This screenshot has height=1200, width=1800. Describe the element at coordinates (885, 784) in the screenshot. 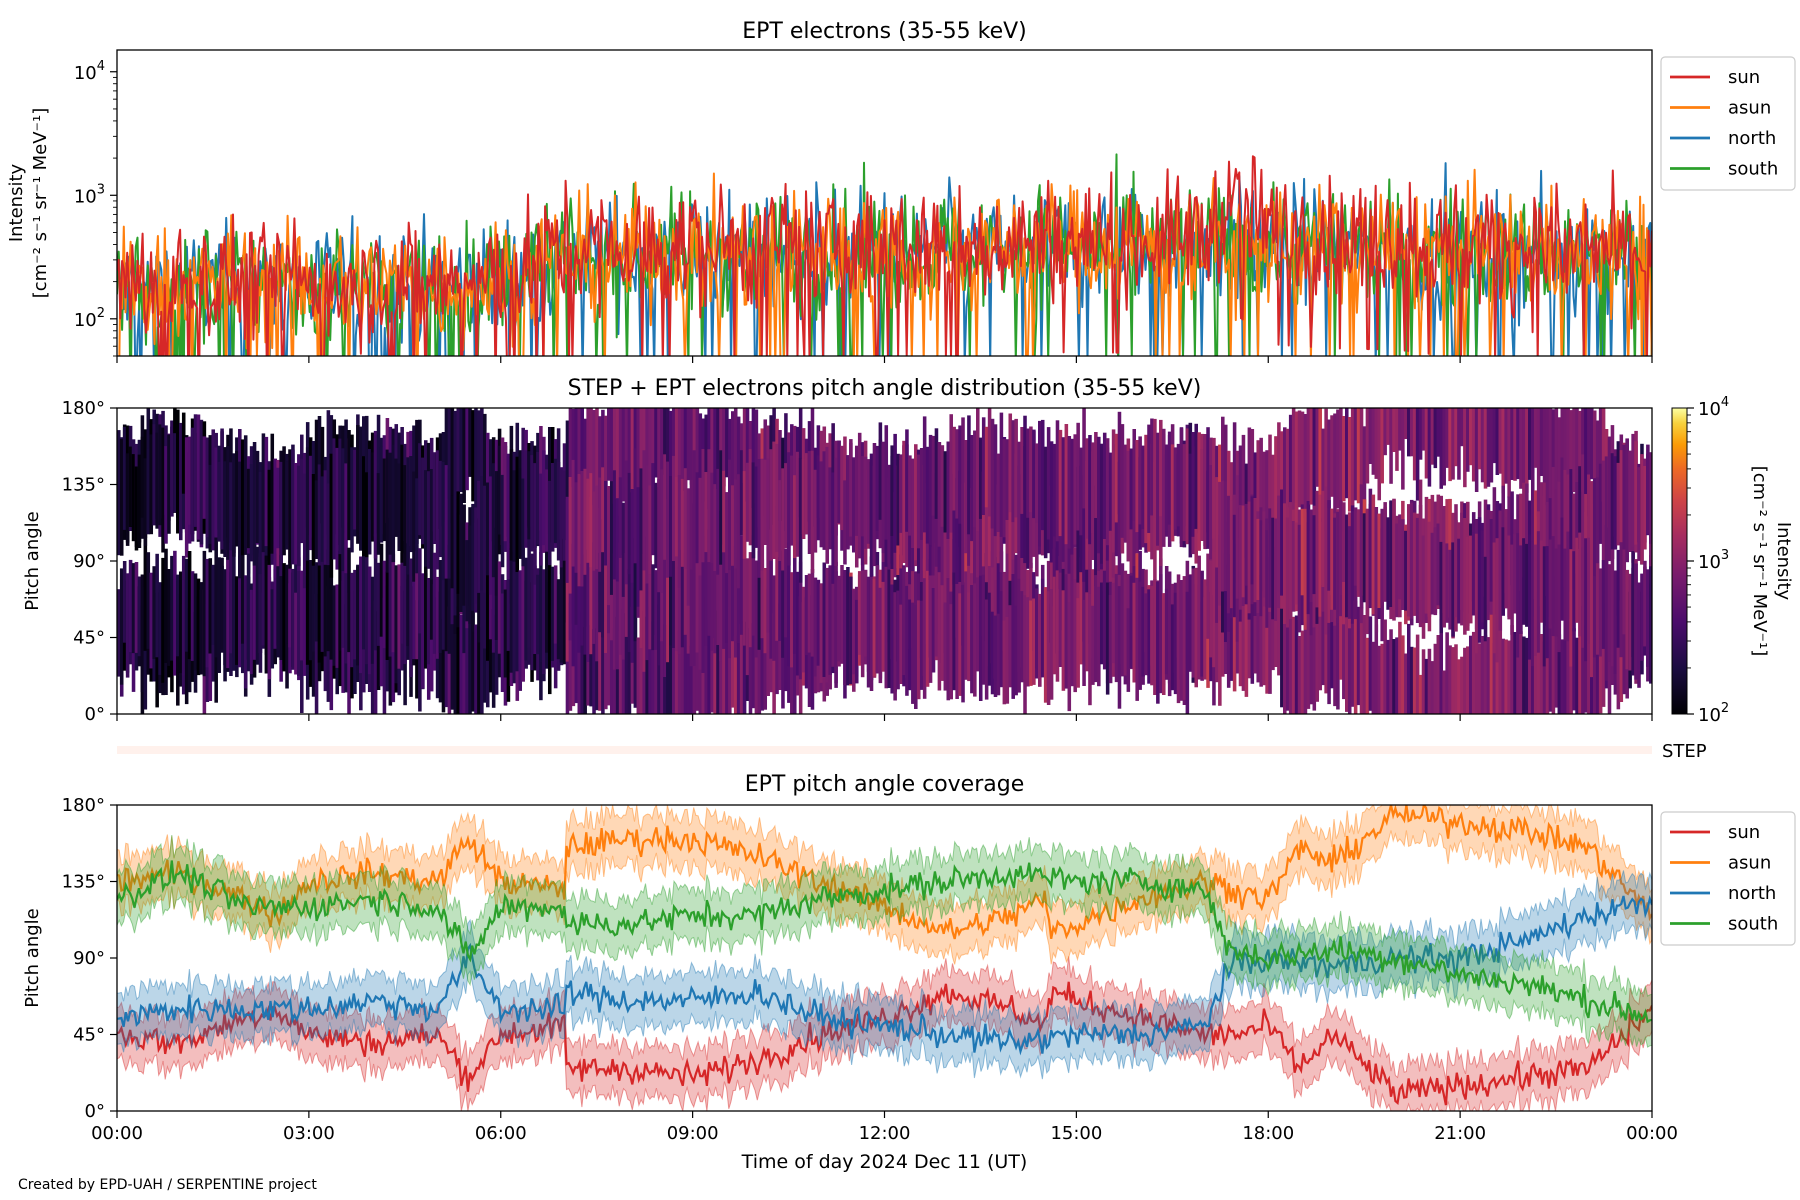

I see `panel3-title: EPT pitch angle coverage` at that location.